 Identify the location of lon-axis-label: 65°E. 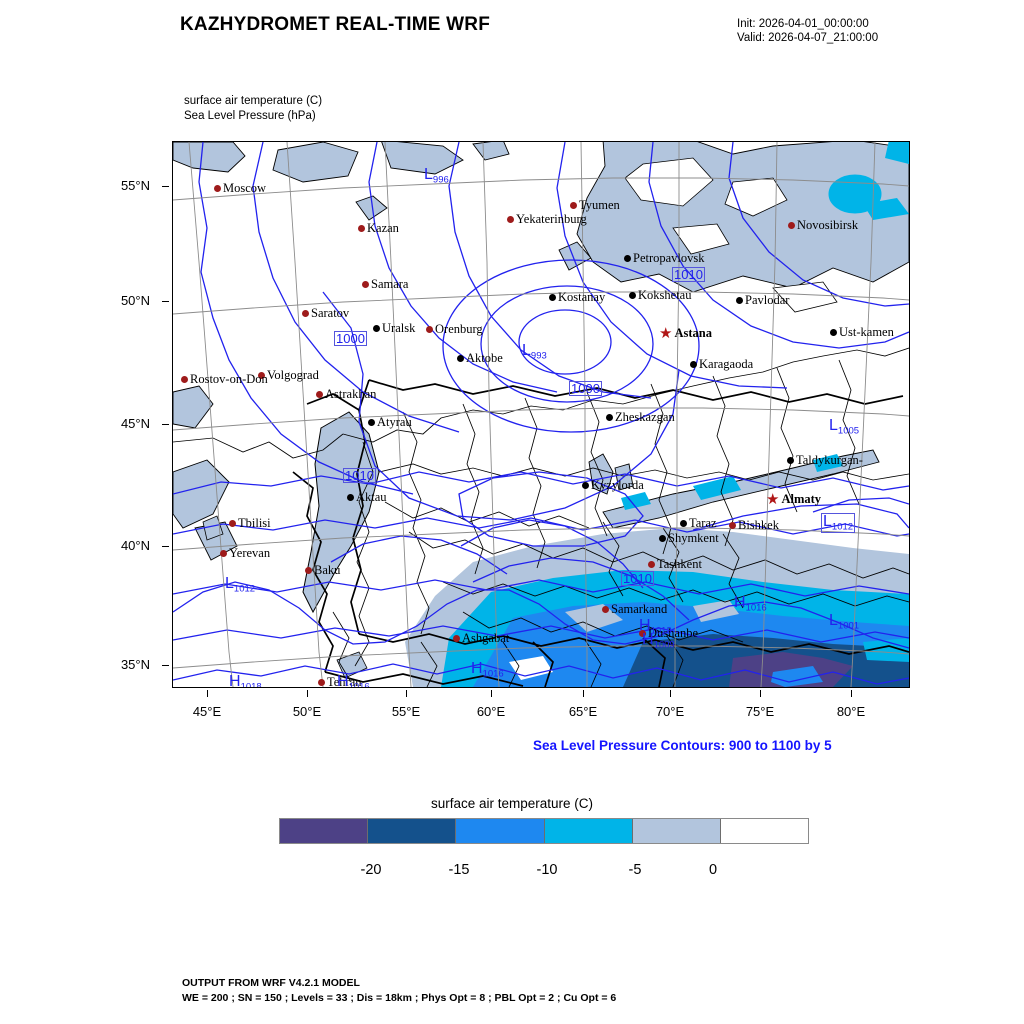
(583, 711).